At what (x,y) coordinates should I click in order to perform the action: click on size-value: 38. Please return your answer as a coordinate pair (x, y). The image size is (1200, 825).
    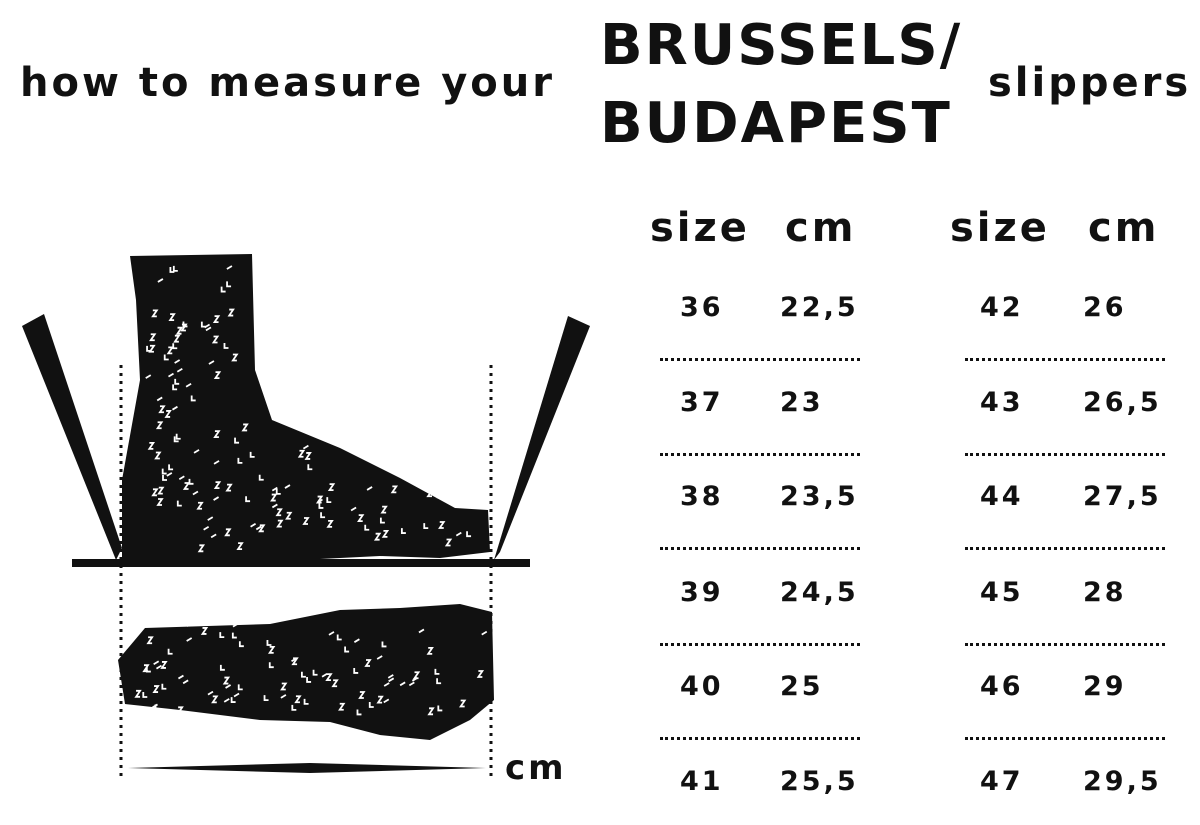
    Looking at the image, I should click on (702, 496).